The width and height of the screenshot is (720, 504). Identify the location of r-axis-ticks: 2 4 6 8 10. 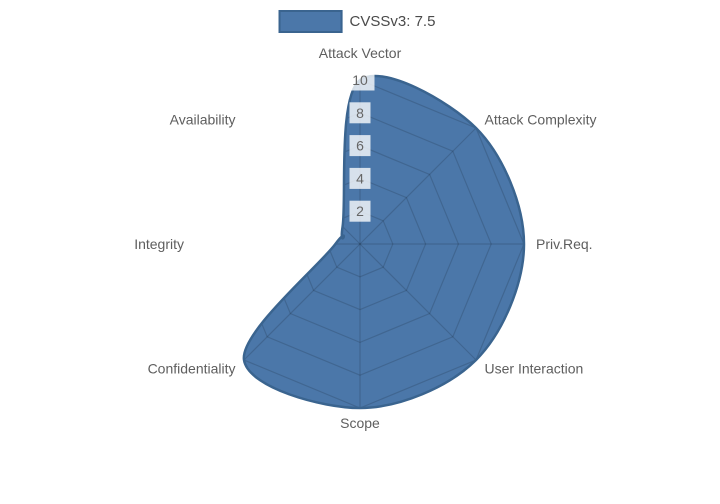
(360, 145).